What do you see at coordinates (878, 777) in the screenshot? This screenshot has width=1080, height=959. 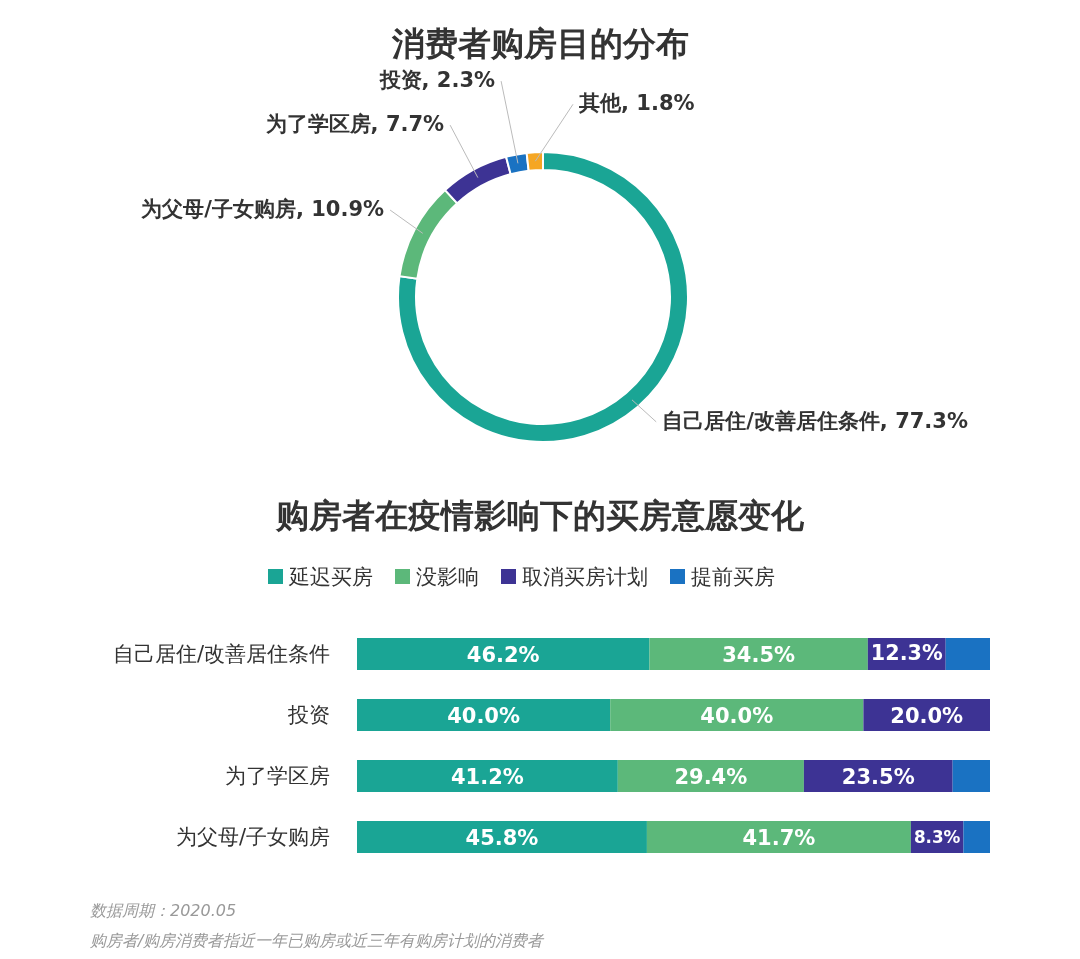 I see `data-label: 23.5%` at bounding box center [878, 777].